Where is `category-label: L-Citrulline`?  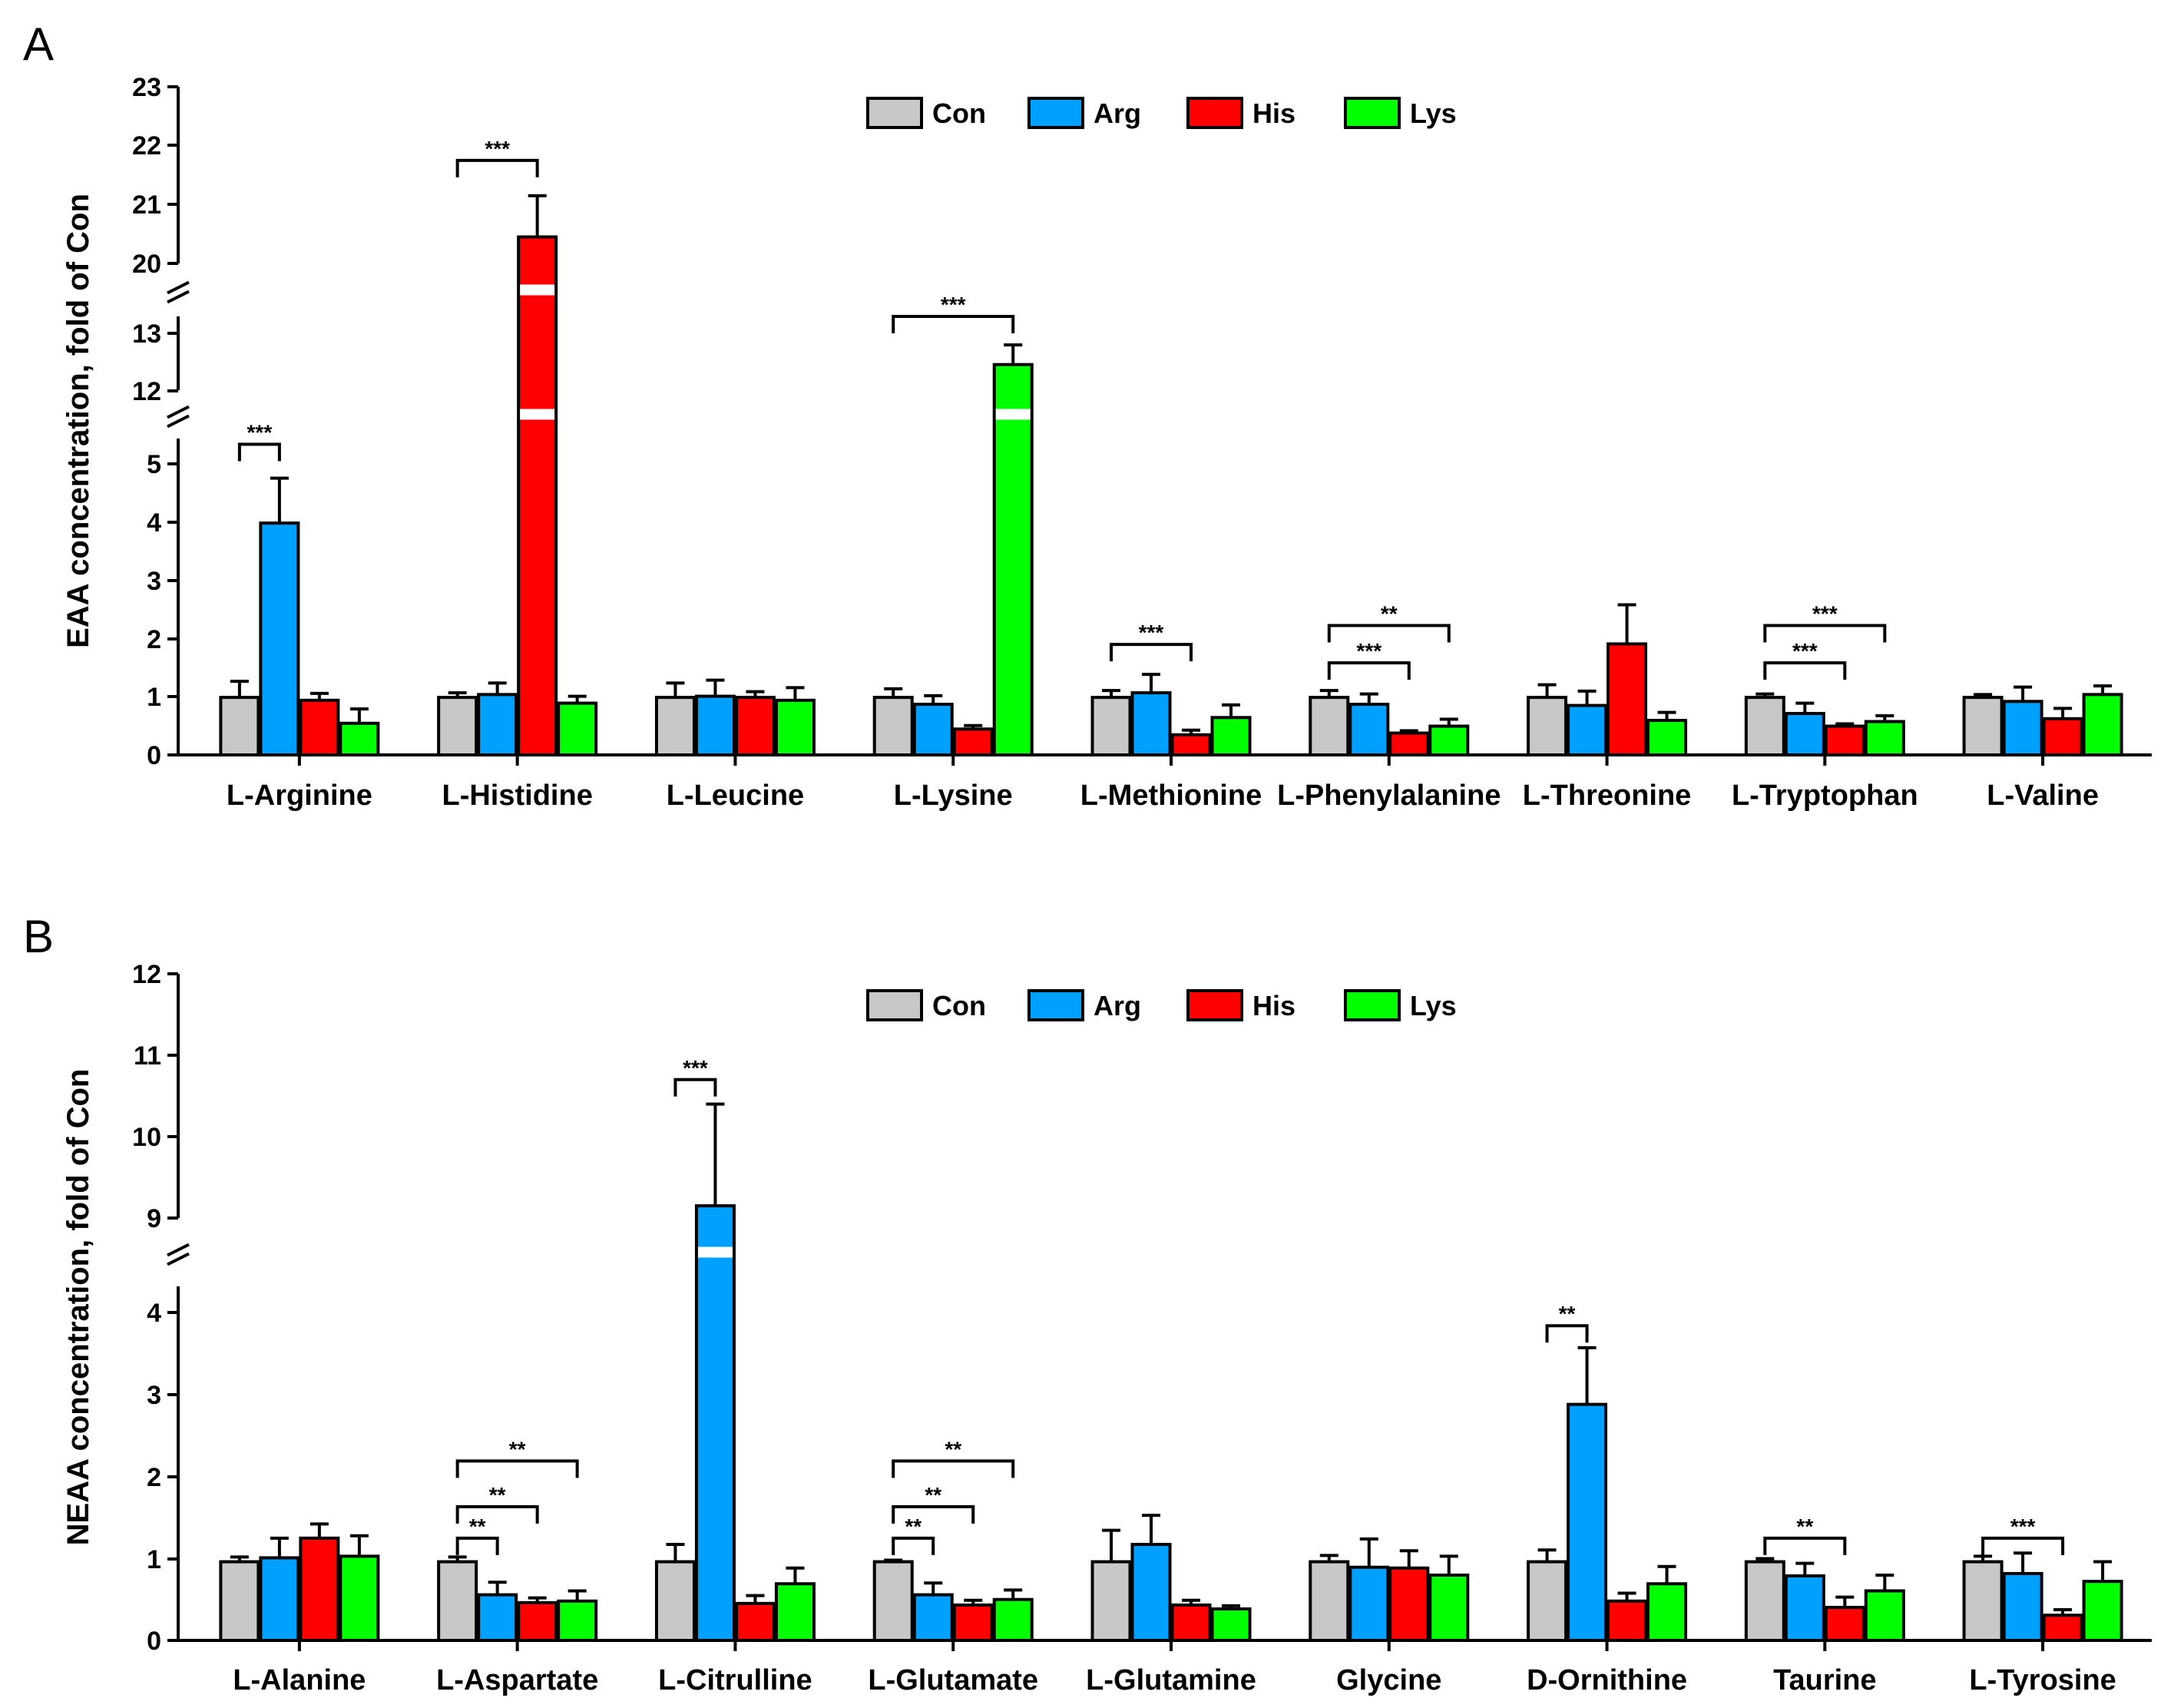
category-label: L-Citrulline is located at coordinates (735, 1680).